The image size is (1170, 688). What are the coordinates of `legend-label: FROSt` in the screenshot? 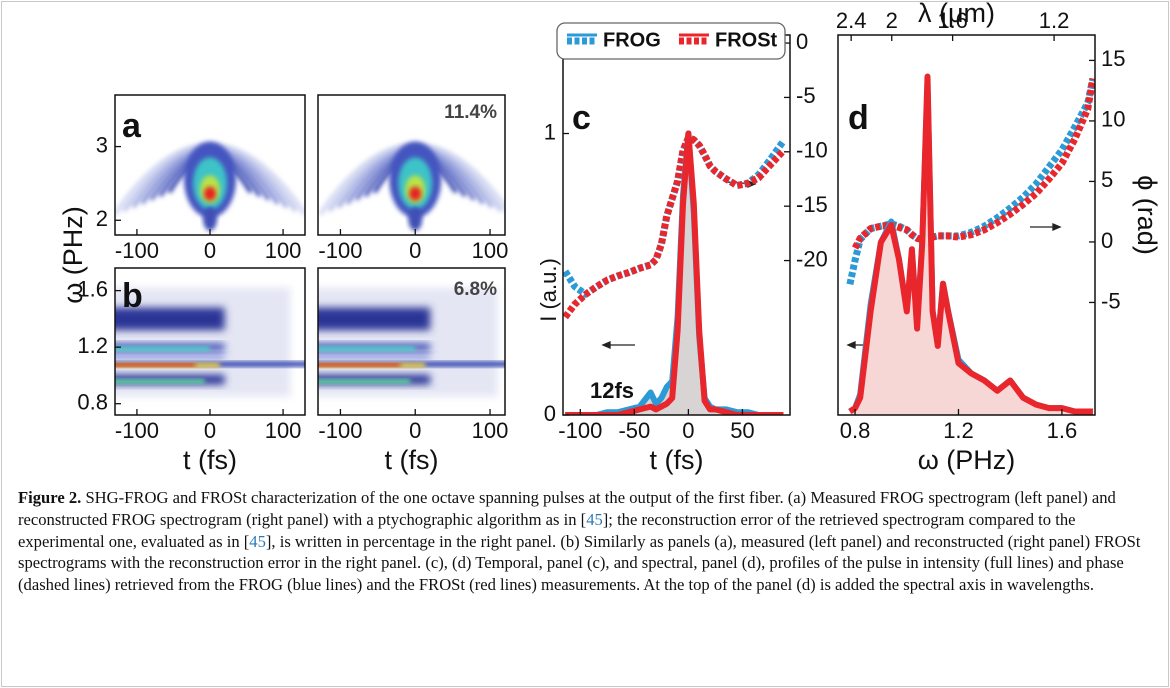 It's located at (746, 40).